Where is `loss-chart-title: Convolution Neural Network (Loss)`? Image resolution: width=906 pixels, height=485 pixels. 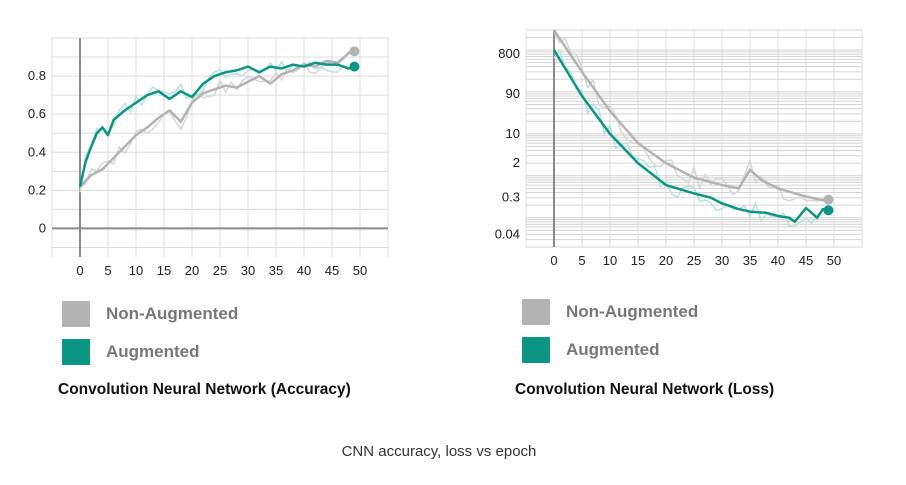 loss-chart-title: Convolution Neural Network (Loss) is located at coordinates (645, 389).